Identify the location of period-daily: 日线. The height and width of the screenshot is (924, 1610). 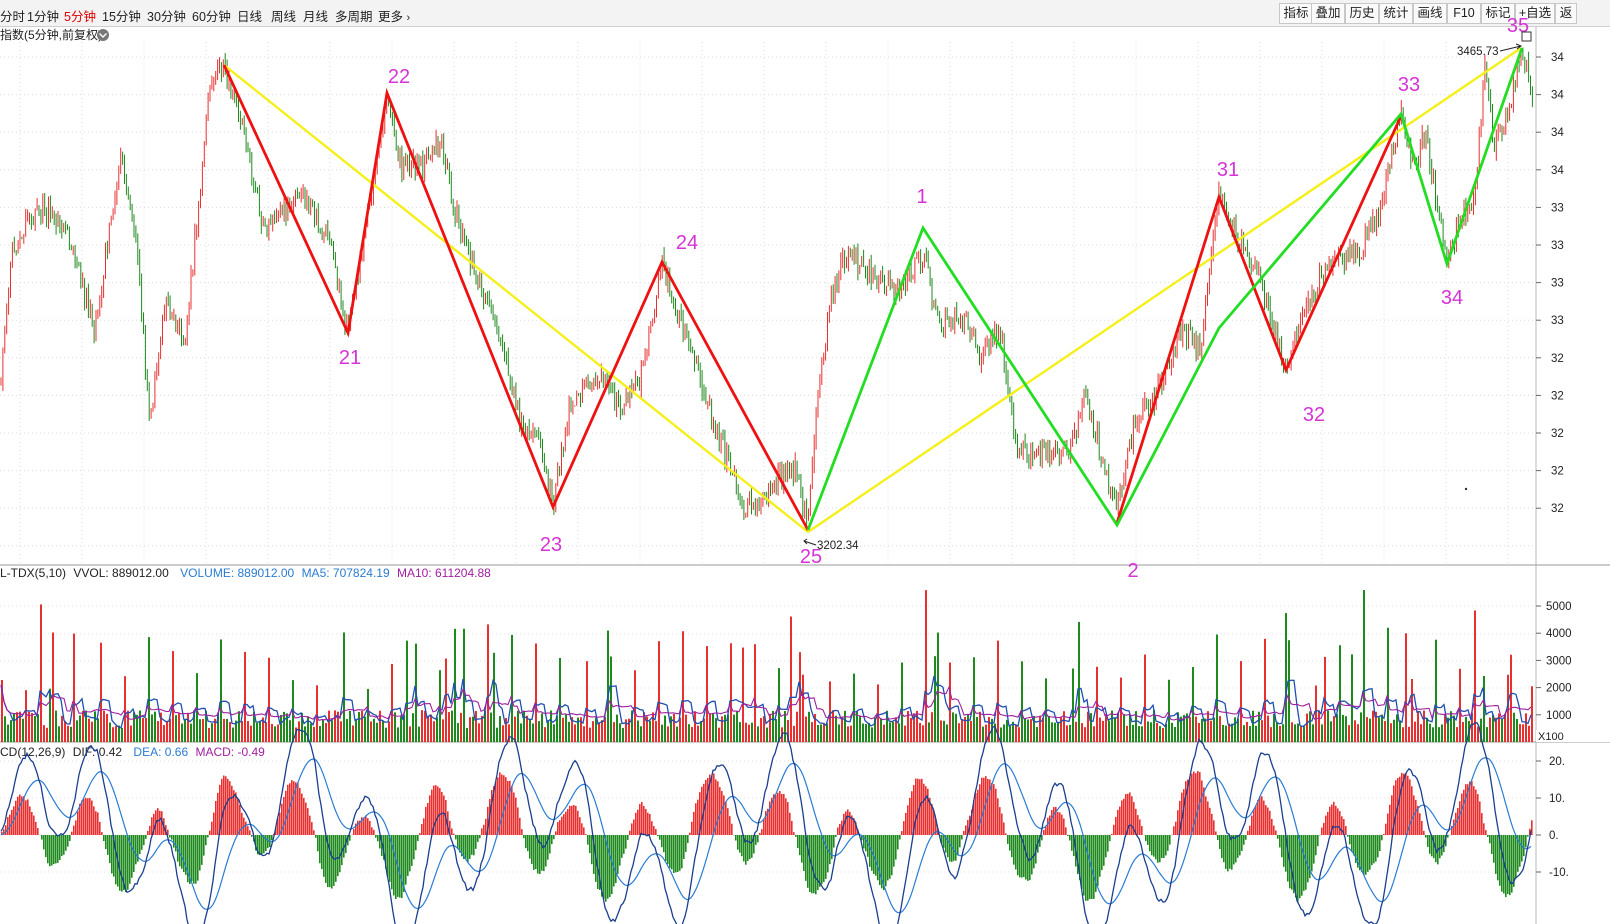
(250, 17).